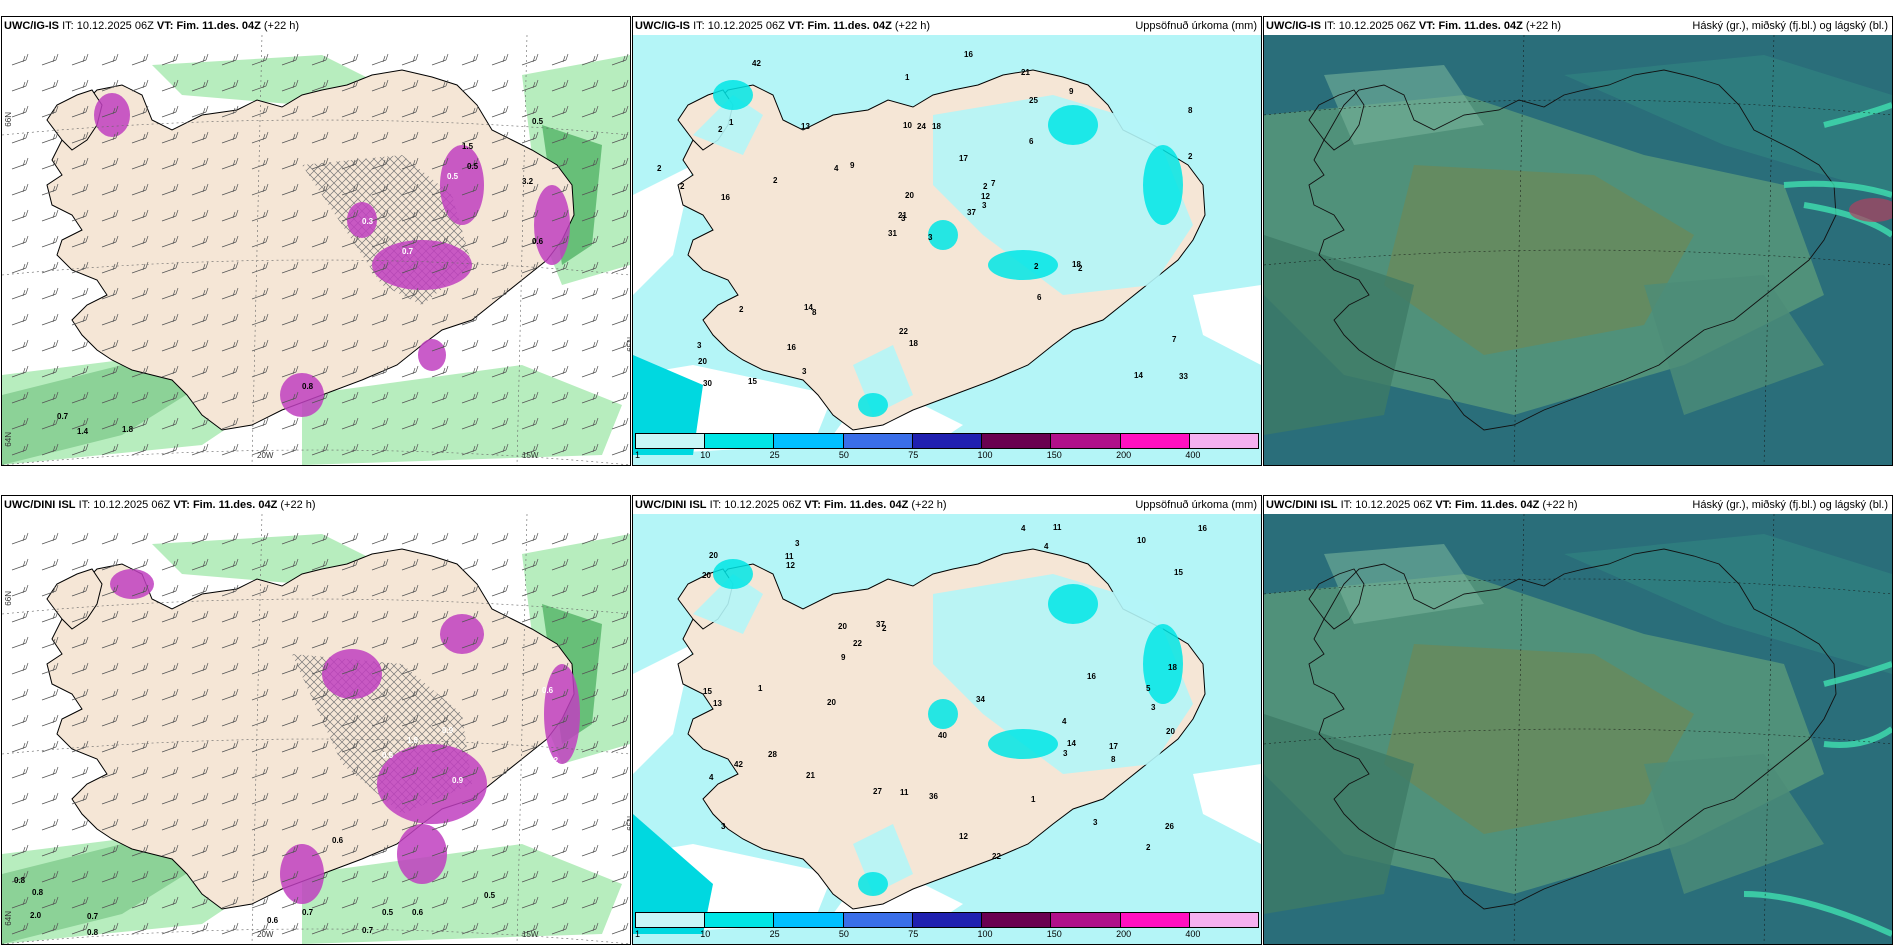  Describe the element at coordinates (462, 415) in the screenshot. I see `precip-area` at that location.